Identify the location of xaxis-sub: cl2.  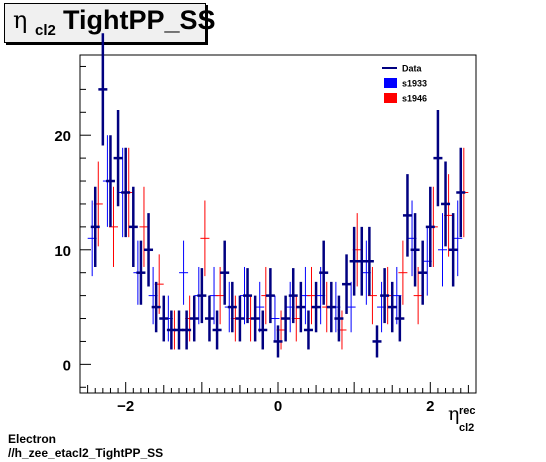
(466, 428).